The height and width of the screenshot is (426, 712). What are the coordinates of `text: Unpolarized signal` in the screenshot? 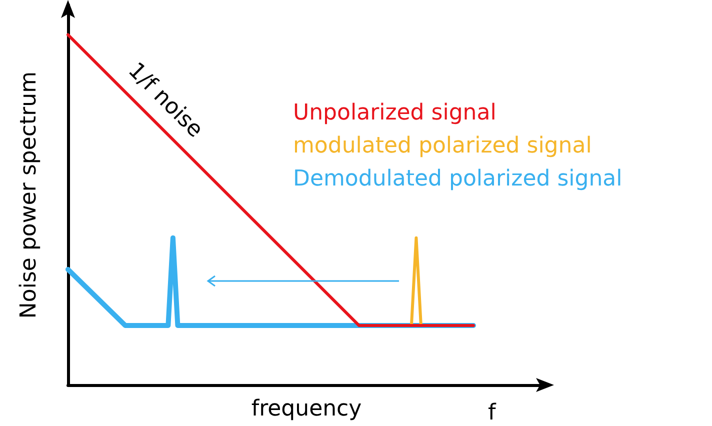 It's located at (394, 113).